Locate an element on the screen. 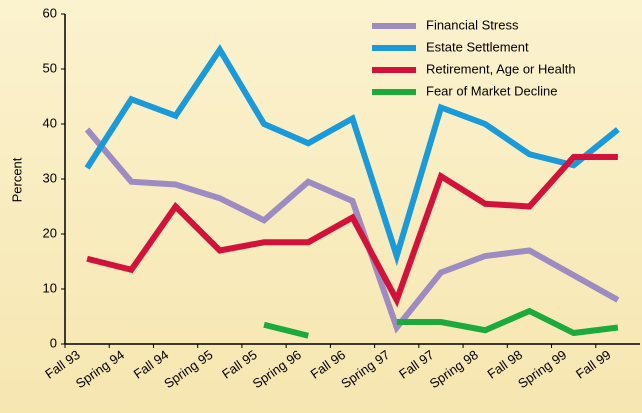 Image resolution: width=642 pixels, height=413 pixels. y-tick-label: 20 is located at coordinates (50, 232).